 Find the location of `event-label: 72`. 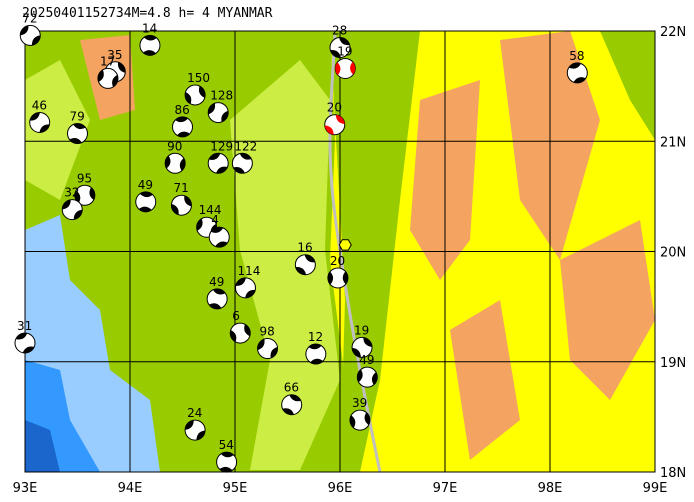

event-label: 72 is located at coordinates (29, 18).